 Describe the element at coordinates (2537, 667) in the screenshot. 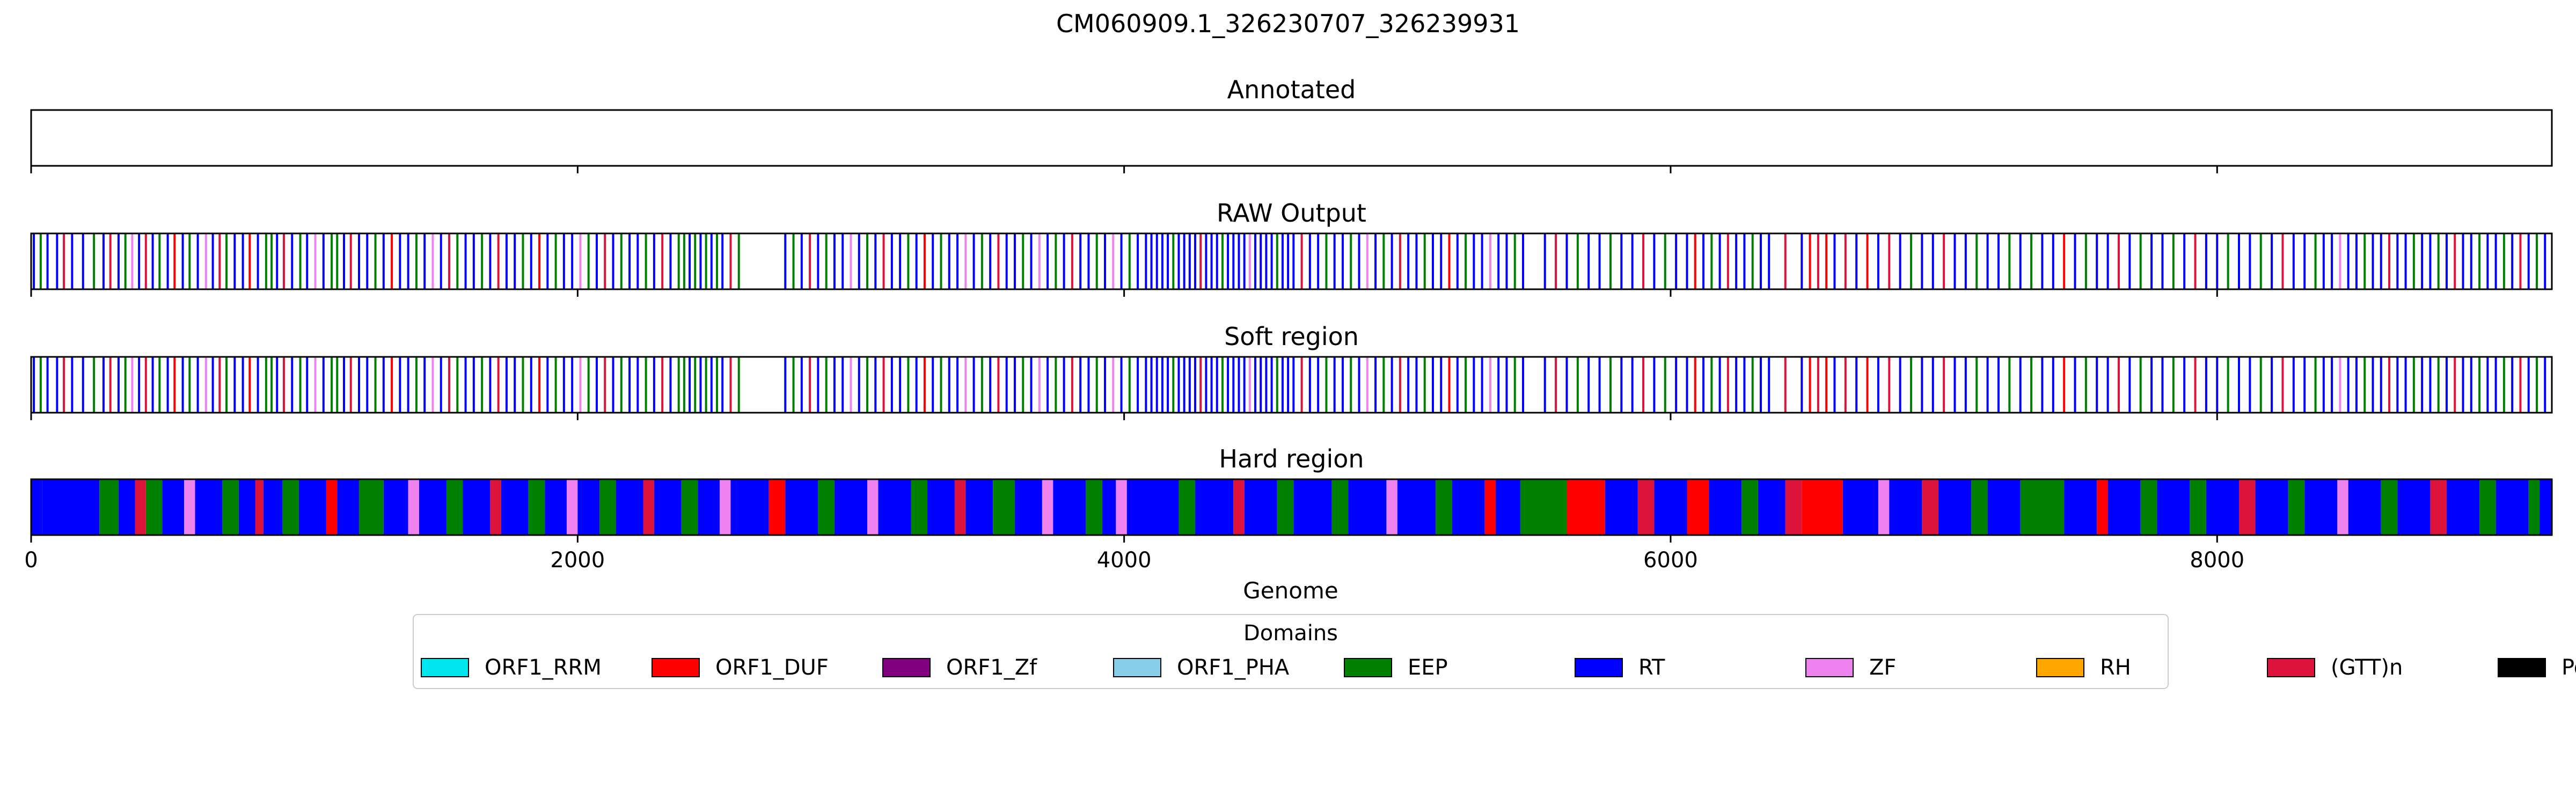

I see `legend-item-polia: PoliA` at that location.